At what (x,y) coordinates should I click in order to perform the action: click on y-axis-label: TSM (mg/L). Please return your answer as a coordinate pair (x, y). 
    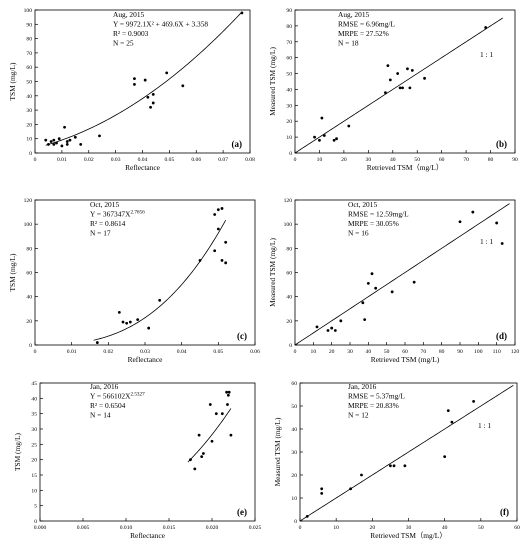
    Looking at the image, I should click on (12, 81).